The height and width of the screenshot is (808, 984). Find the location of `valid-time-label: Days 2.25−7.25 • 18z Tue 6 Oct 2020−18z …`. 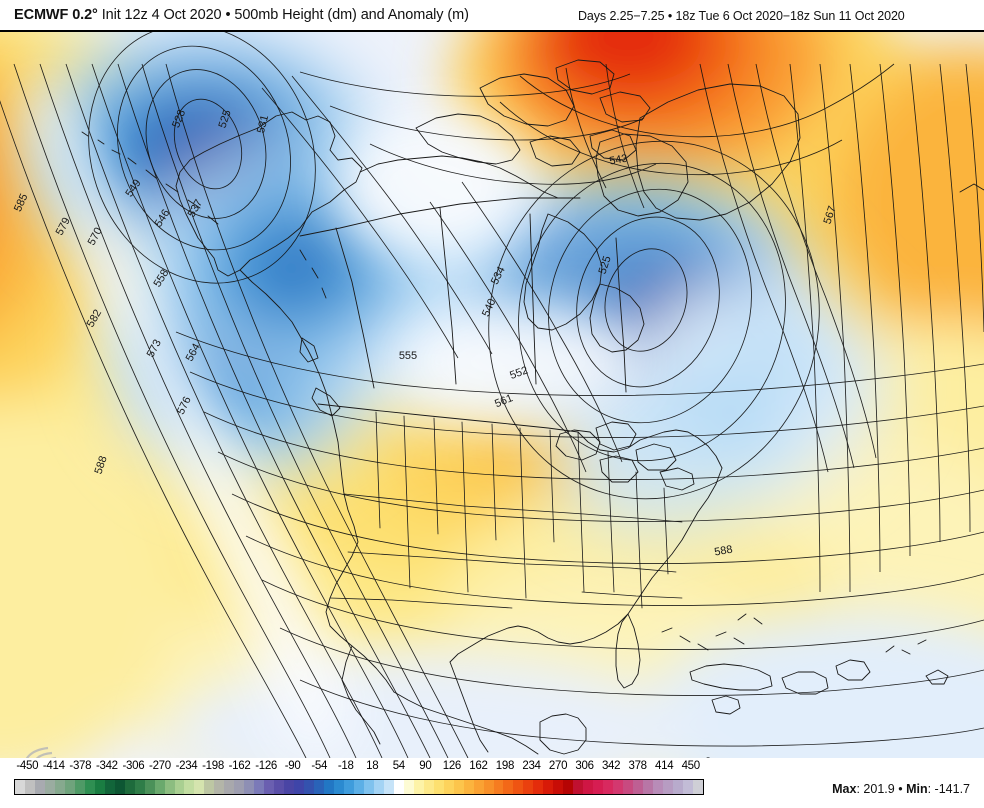

valid-time-label: Days 2.25−7.25 • 18z Tue 6 Oct 2020−18z … is located at coordinates (741, 16).